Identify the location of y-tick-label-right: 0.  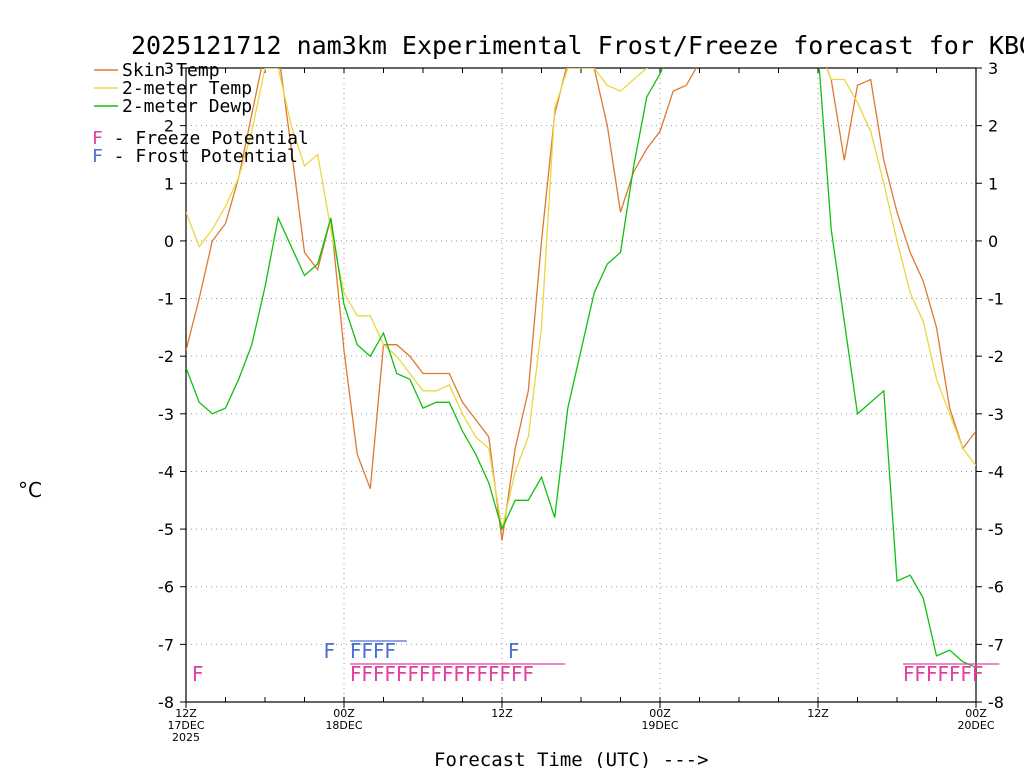
(993, 241).